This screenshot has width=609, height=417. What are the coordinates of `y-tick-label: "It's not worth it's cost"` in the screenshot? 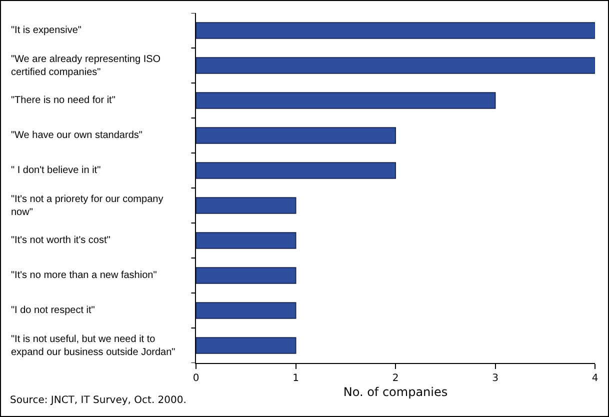 It's located at (61, 240).